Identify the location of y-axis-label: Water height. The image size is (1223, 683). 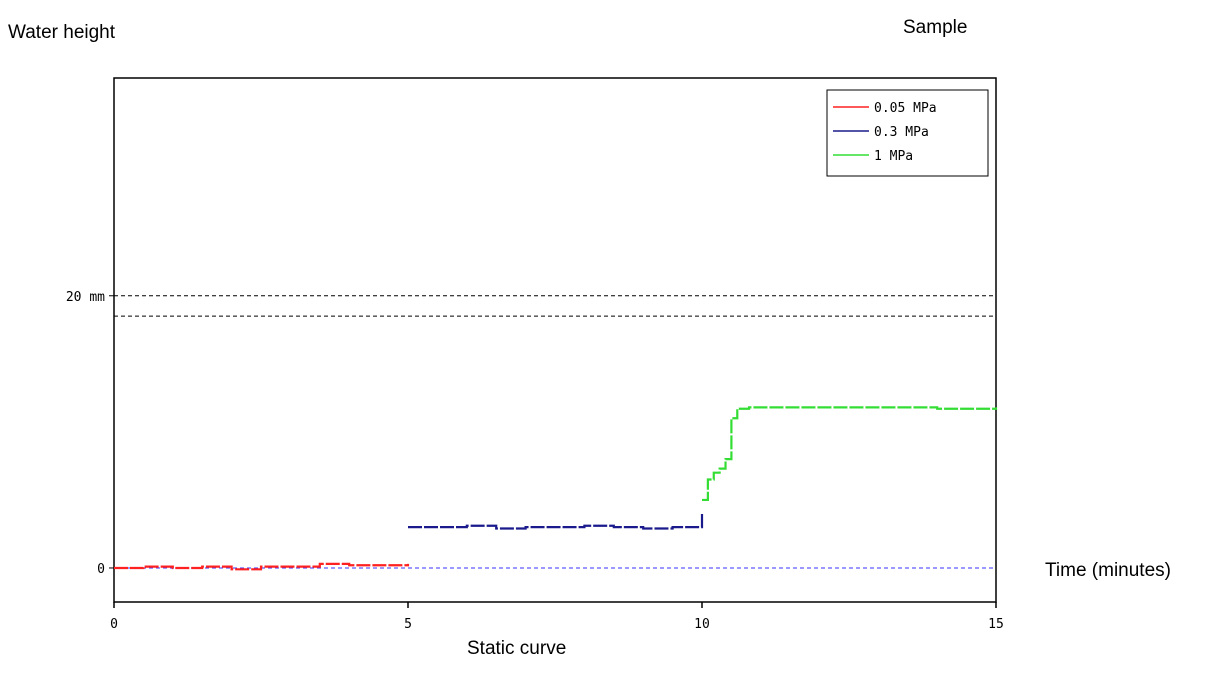
(62, 32).